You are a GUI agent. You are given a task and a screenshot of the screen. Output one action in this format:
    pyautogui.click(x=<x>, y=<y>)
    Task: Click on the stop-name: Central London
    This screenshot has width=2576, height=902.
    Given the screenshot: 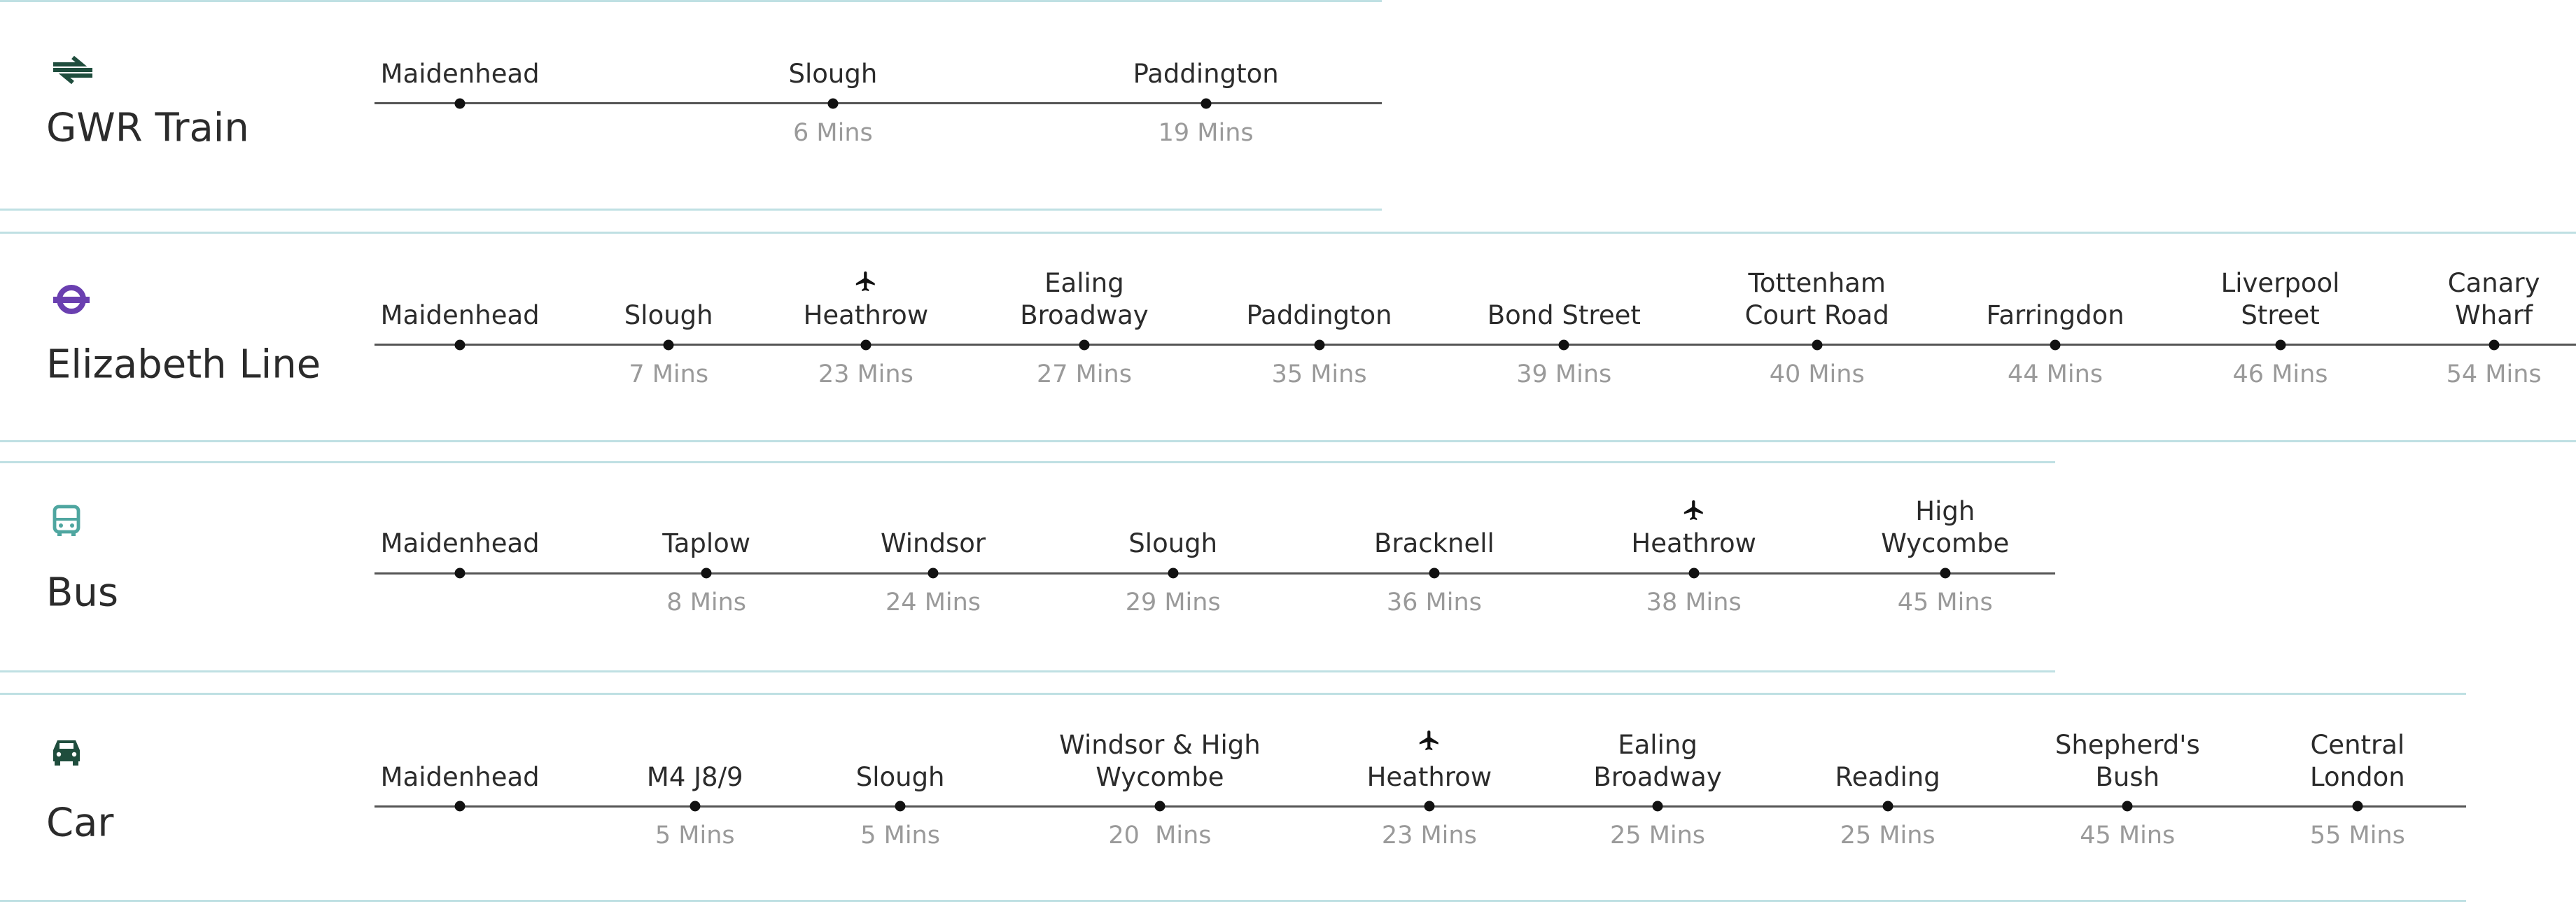 What is the action you would take?
    pyautogui.click(x=2357, y=760)
    